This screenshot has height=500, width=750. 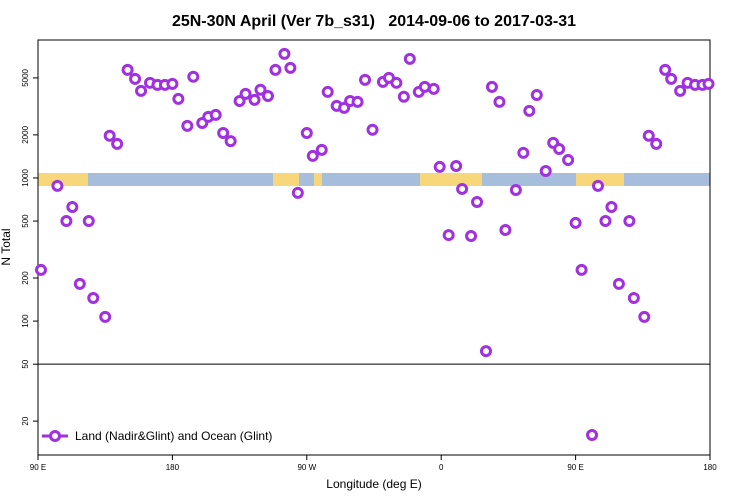 I want to click on x-tick-label: 90 W, so click(x=306, y=467).